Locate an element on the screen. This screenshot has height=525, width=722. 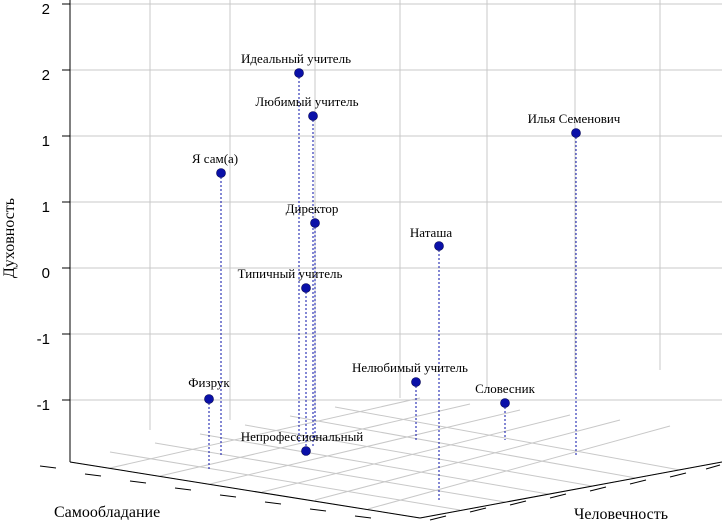
x-axis-title: Самообладание is located at coordinates (107, 512).